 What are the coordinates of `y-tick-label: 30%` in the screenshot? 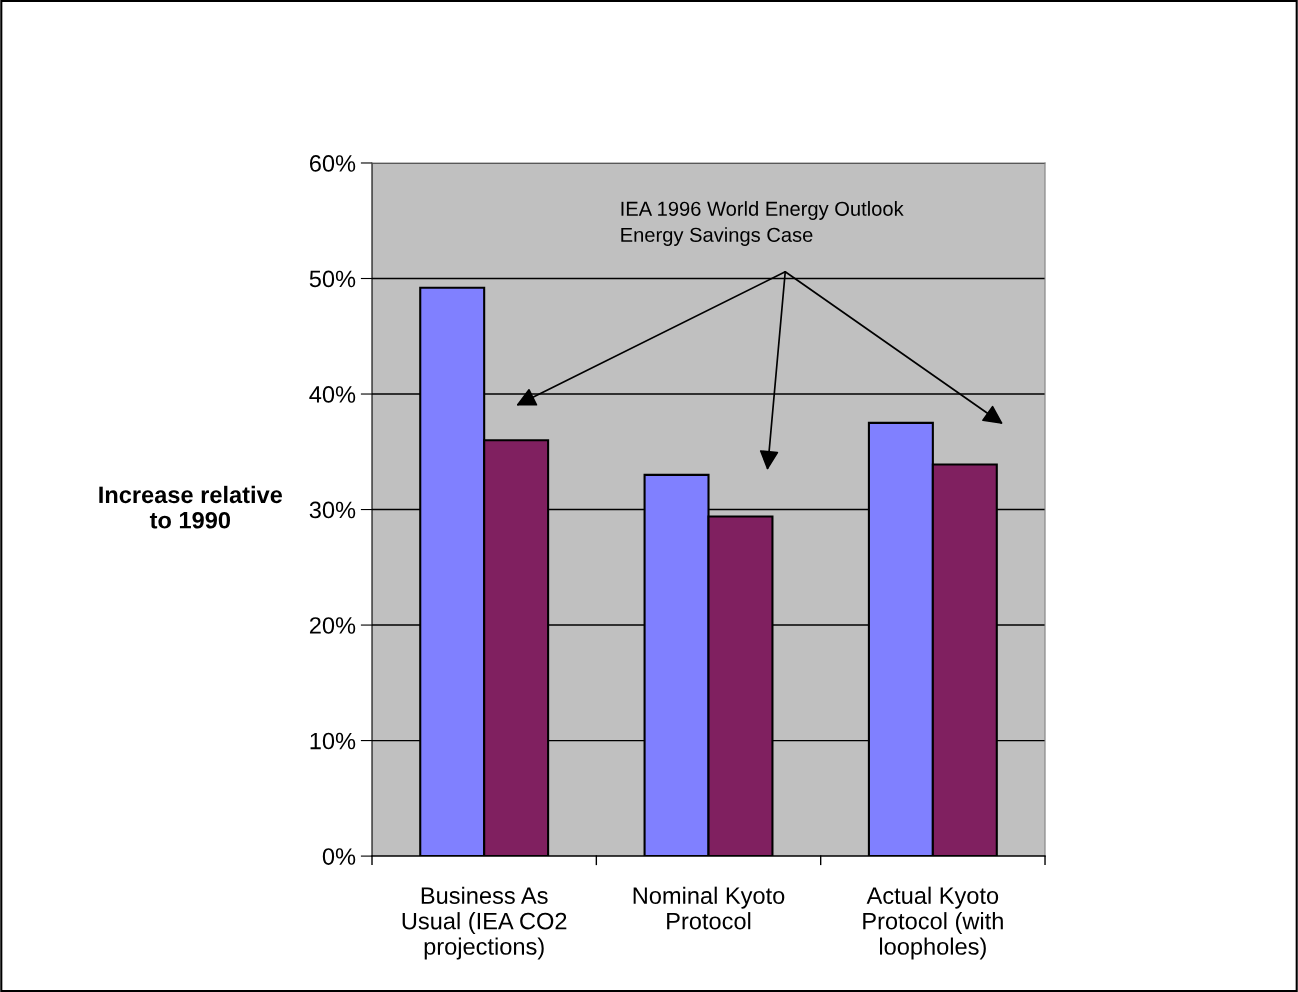 It's located at (332, 510).